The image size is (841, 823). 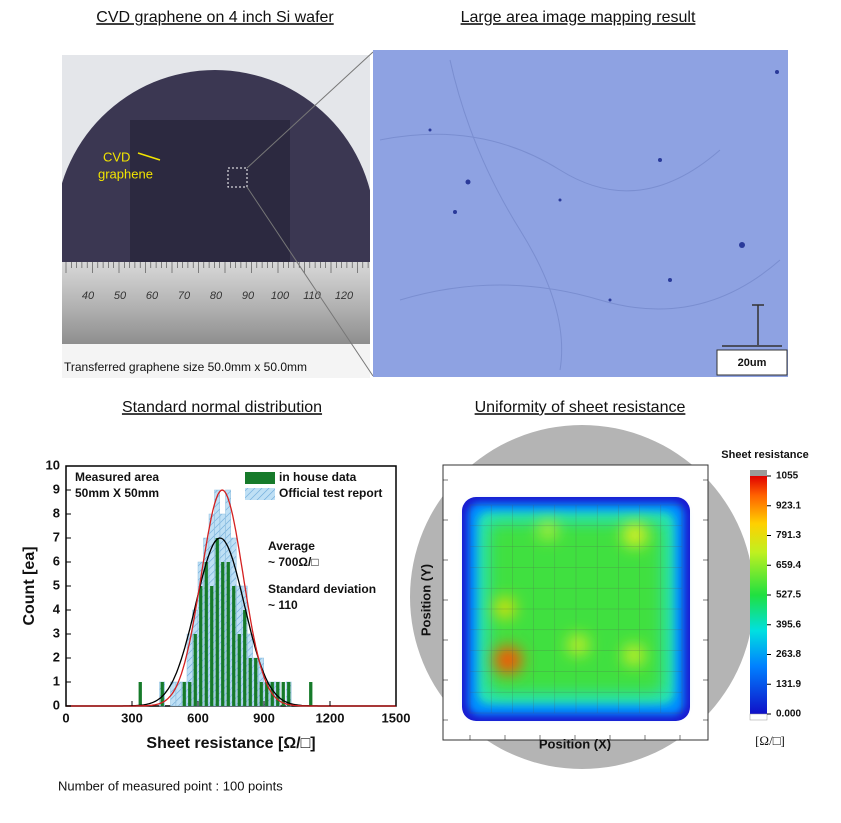 I want to click on x-axis-label: Sheet resistance [Ω/□], so click(x=230, y=743).